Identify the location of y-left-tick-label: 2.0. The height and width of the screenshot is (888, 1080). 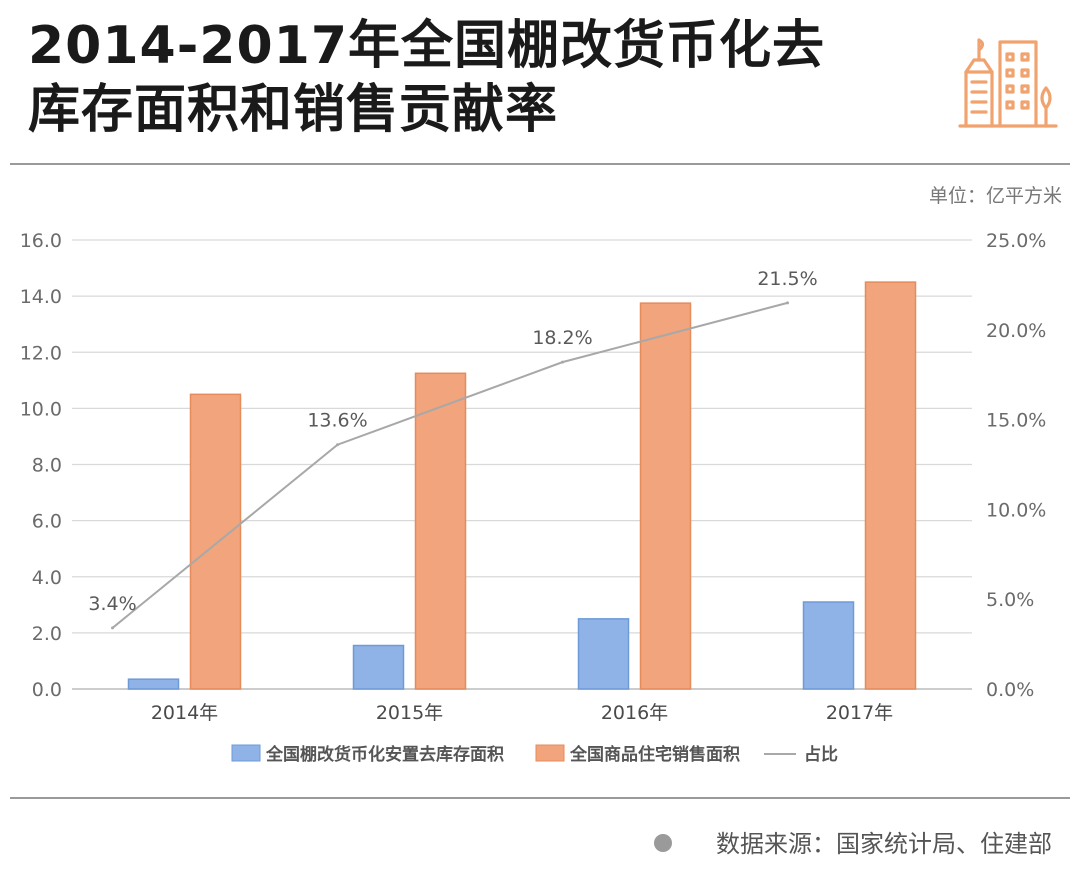
(47, 634).